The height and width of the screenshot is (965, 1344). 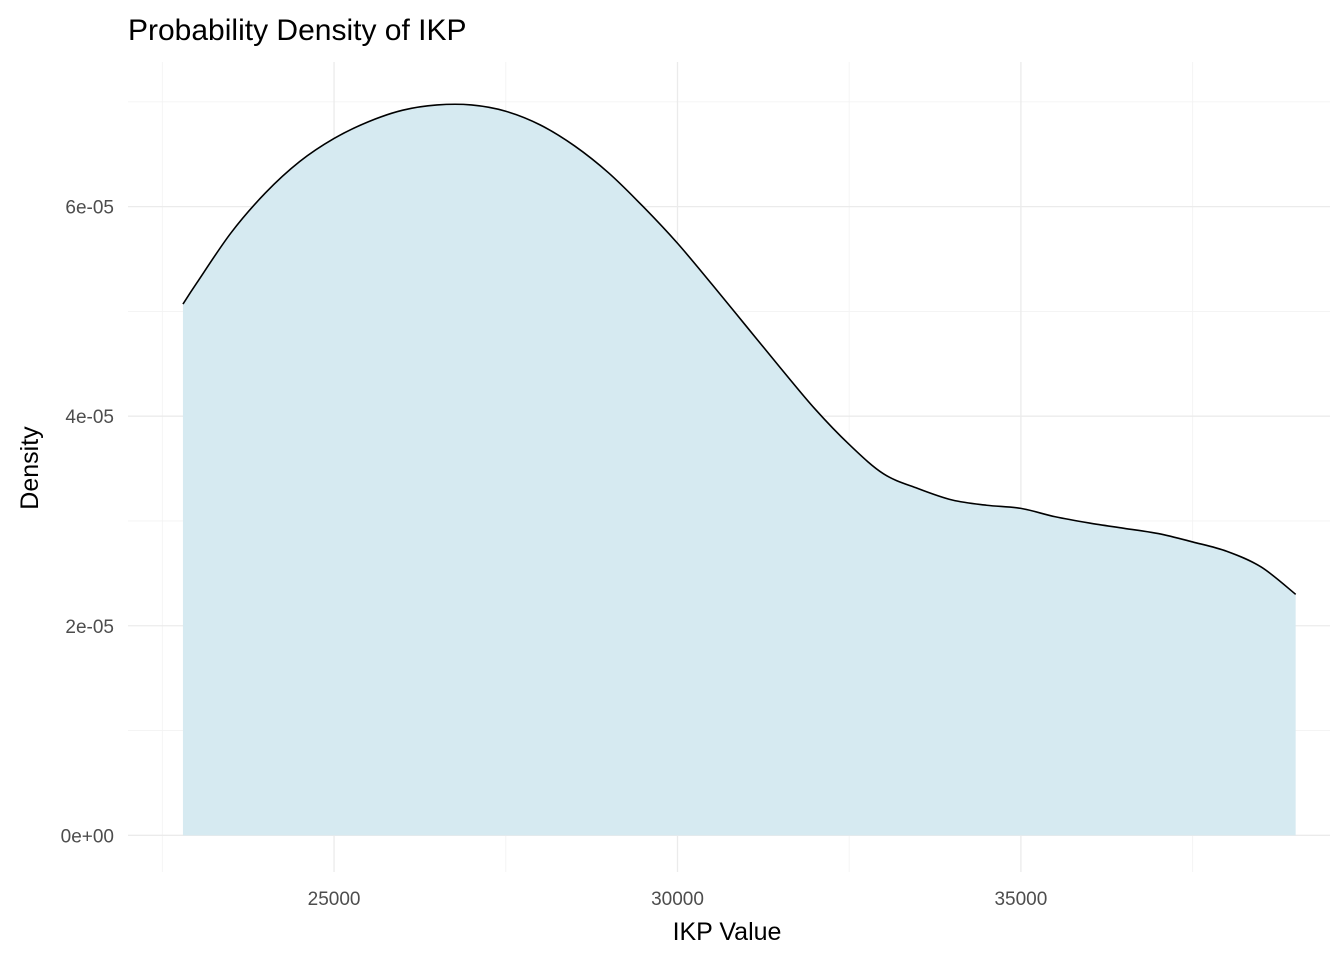 What do you see at coordinates (89, 208) in the screenshot?
I see `y-tick-label: 6e-05` at bounding box center [89, 208].